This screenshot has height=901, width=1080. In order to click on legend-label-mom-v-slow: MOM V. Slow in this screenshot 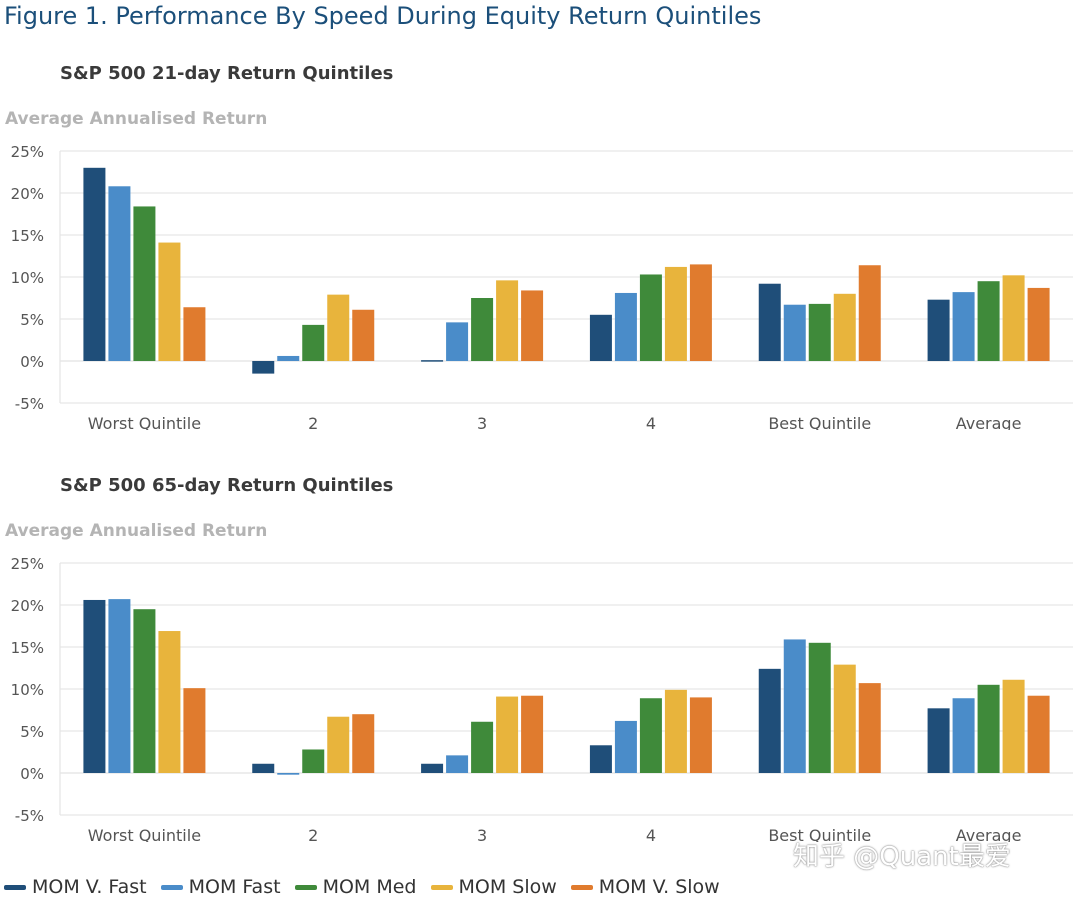, I will do `click(659, 887)`.